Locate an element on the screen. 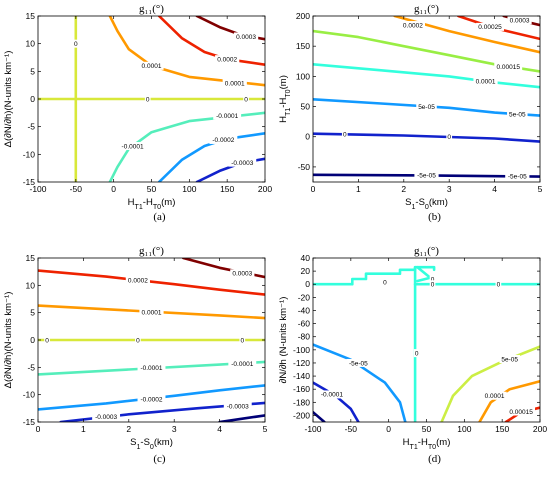 This screenshot has width=550, height=477. contour-label: -0.0001 is located at coordinates (242, 364).